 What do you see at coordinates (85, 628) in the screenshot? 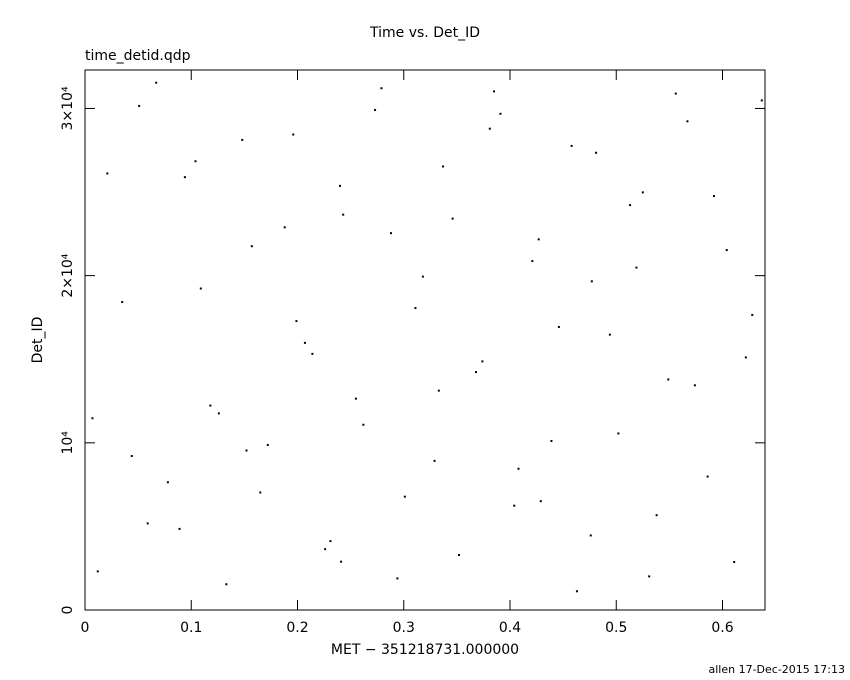
I see `x-tick-label: 0` at bounding box center [85, 628].